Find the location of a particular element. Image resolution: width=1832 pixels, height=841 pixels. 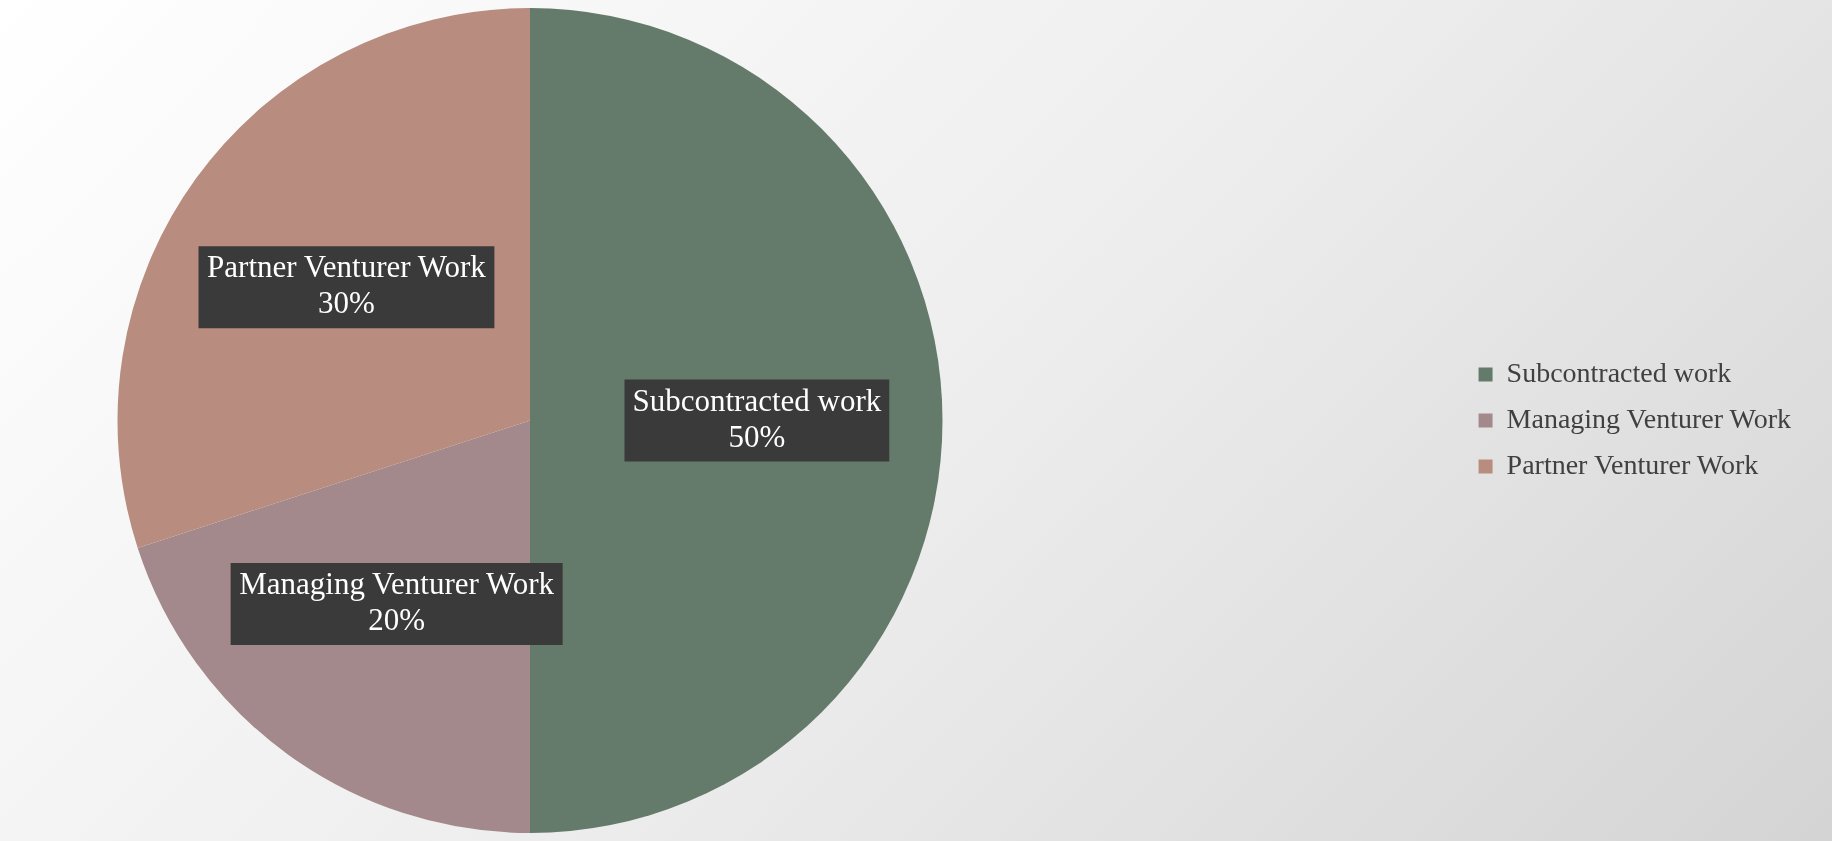

legend-label: Partner Venturer Work is located at coordinates (1632, 464).